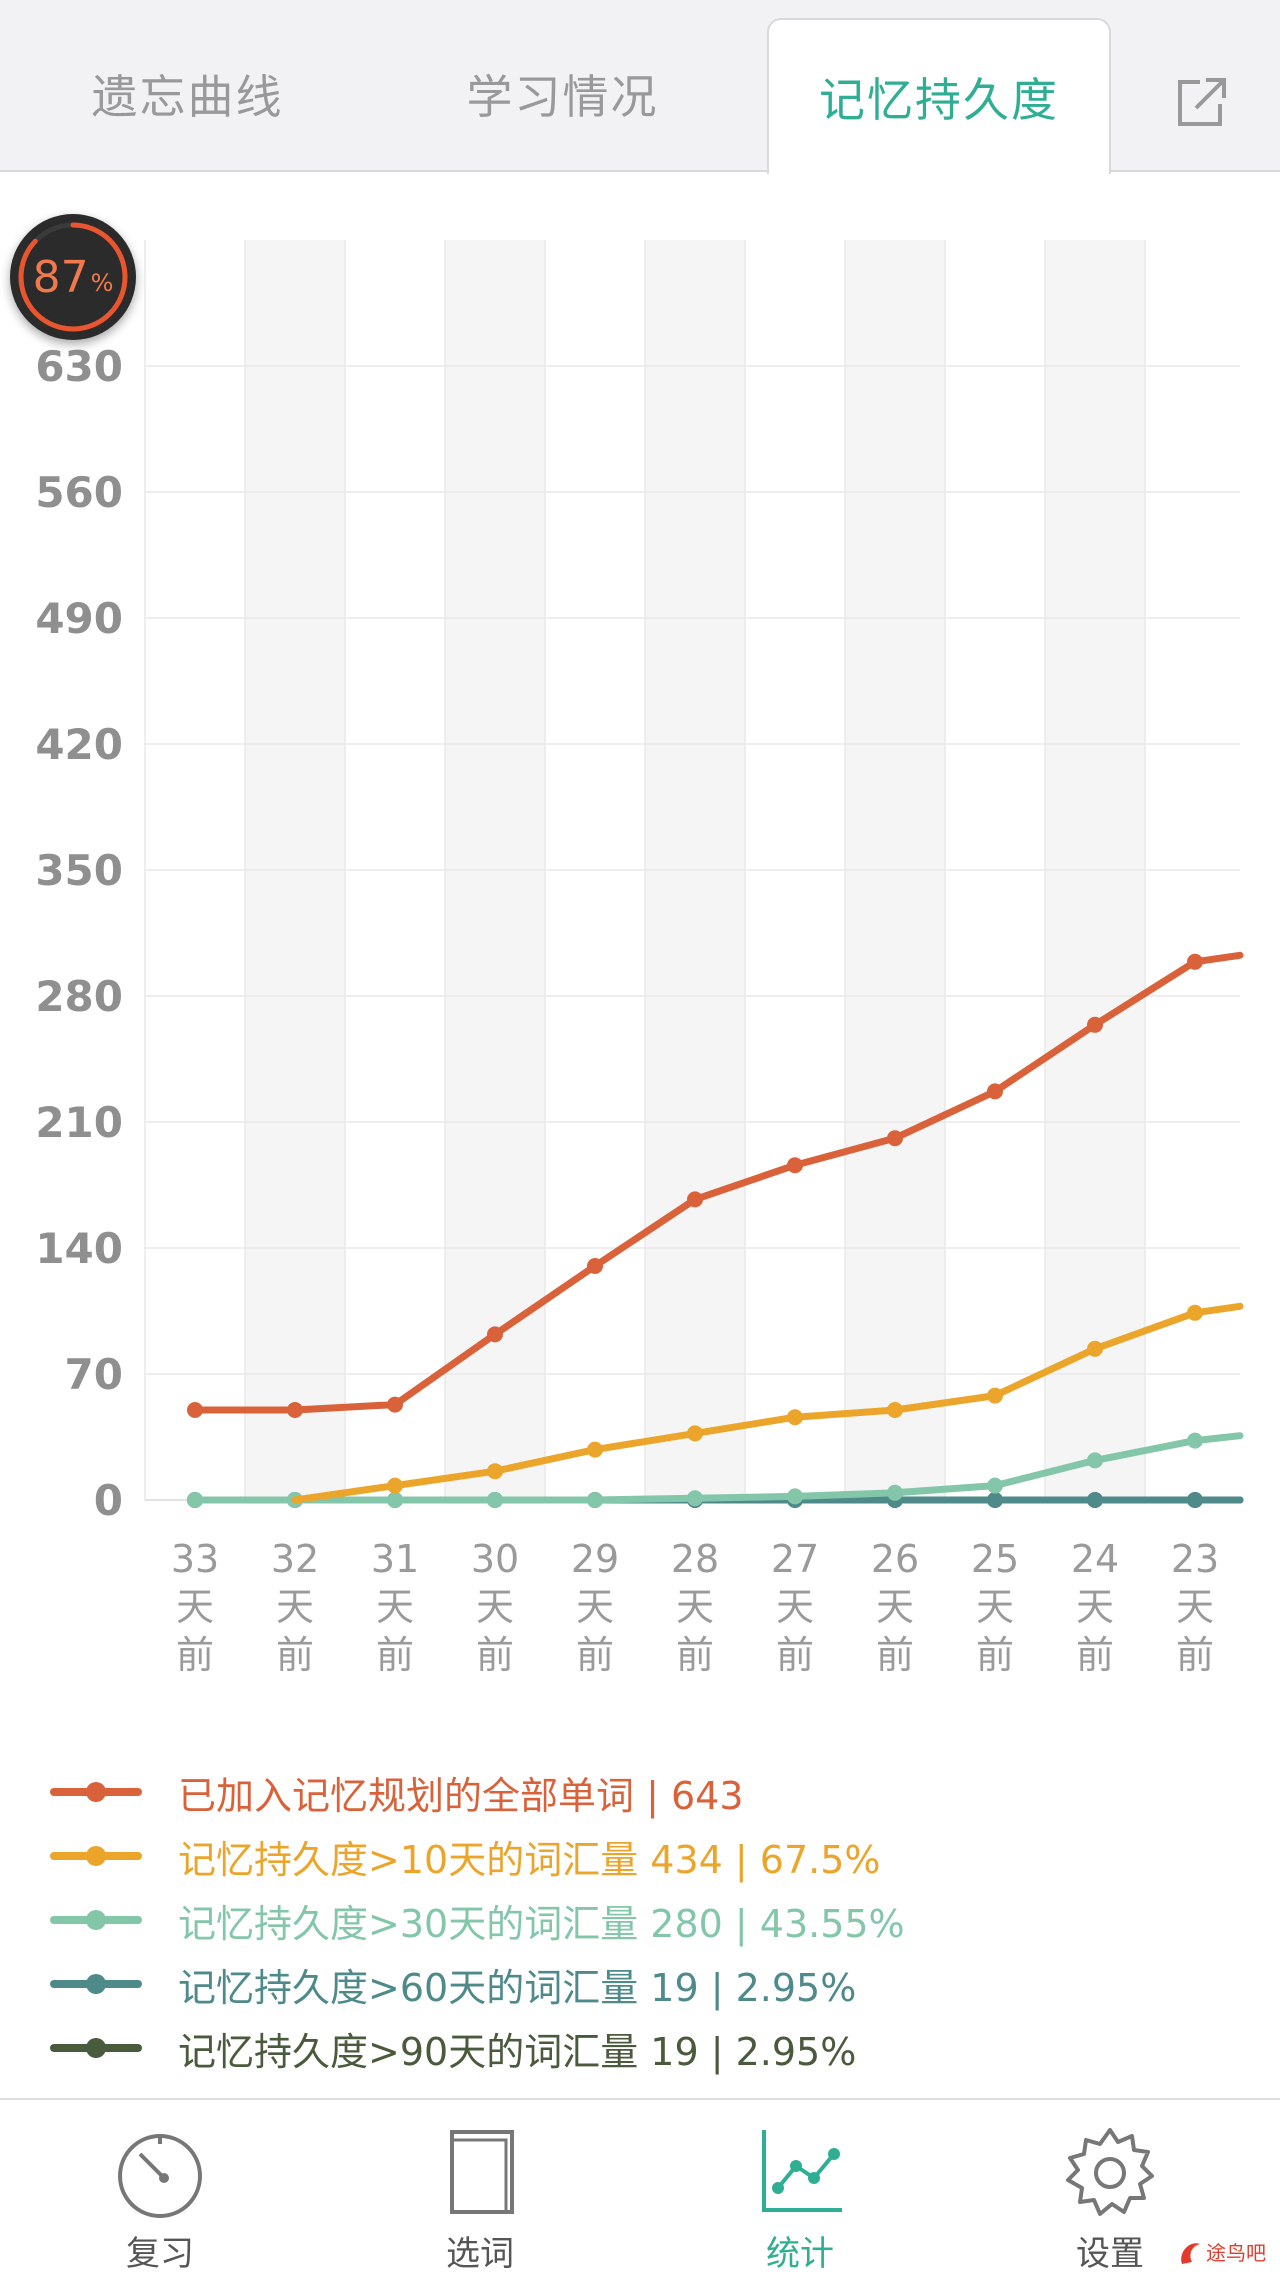 The width and height of the screenshot is (1280, 2278). Describe the element at coordinates (939, 96) in the screenshot. I see `tab-memory-durability: 记忆持久度` at that location.